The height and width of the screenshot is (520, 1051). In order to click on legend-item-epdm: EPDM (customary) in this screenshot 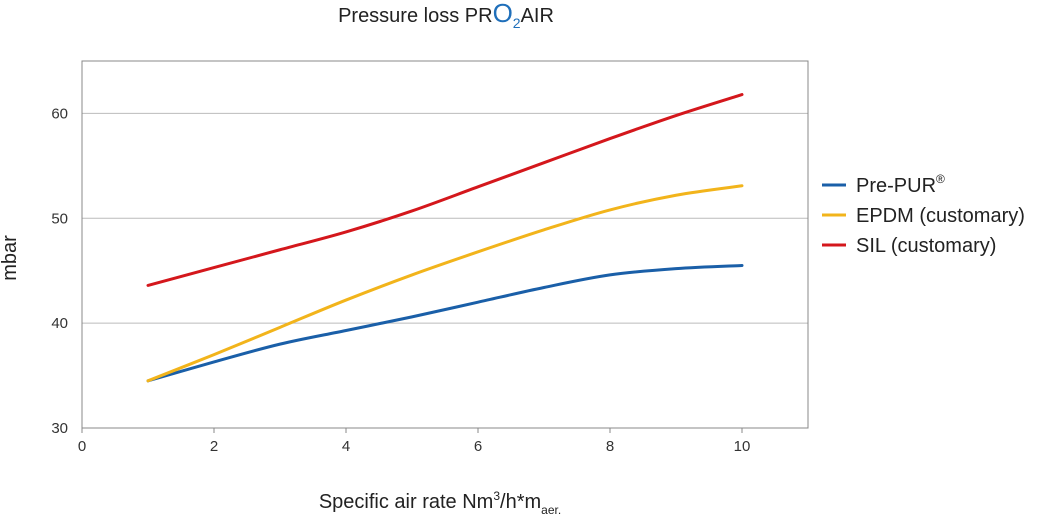, I will do `click(923, 216)`.